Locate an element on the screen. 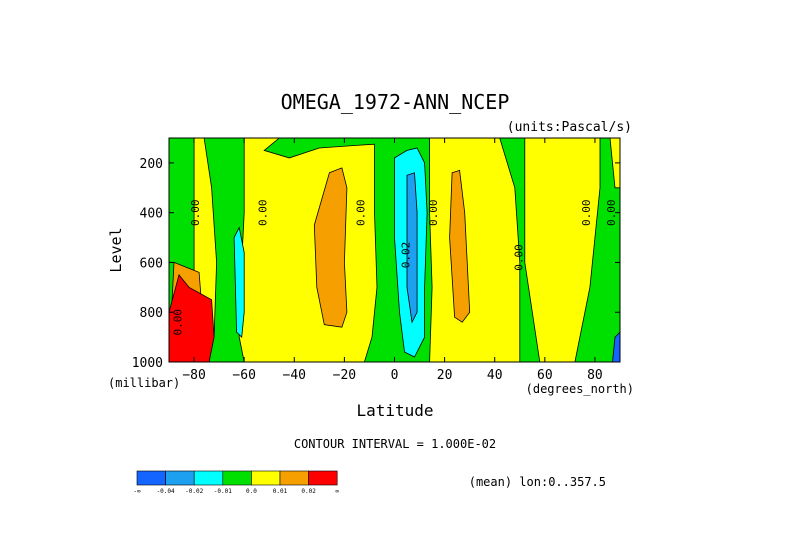  y-tick-label: 800 is located at coordinates (151, 313).